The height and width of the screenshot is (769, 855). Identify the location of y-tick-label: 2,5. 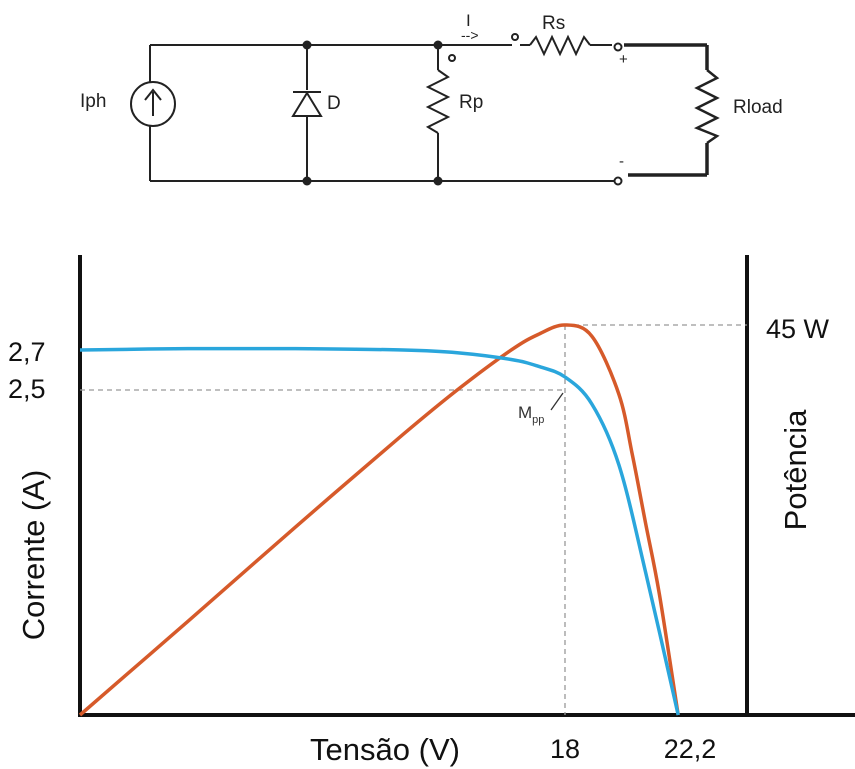
(27, 389).